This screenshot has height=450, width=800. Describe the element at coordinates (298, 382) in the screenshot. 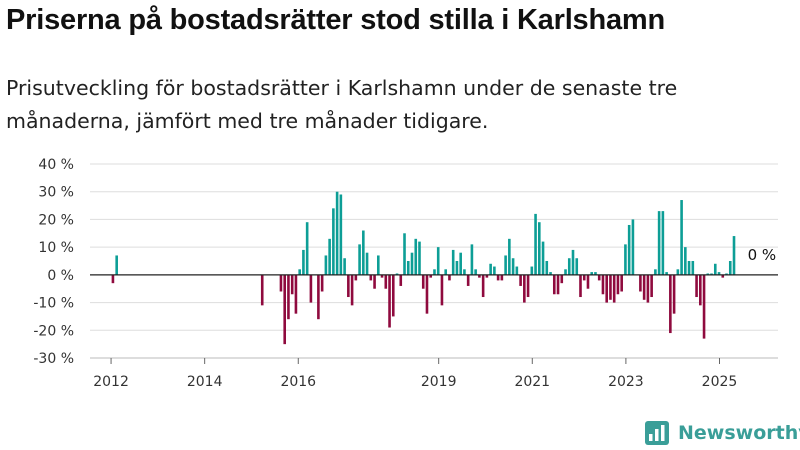

I see `x-tick-label: 2016` at that location.